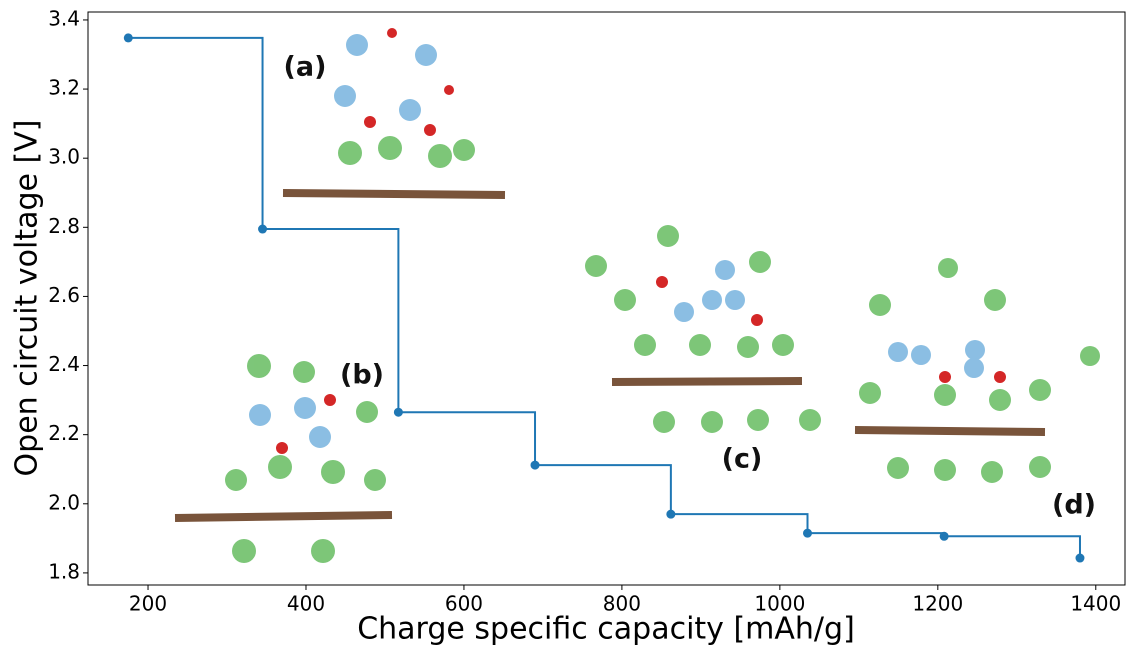 This screenshot has width=1127, height=648. Describe the element at coordinates (742, 459) in the screenshot. I see `annotation: (c)` at that location.